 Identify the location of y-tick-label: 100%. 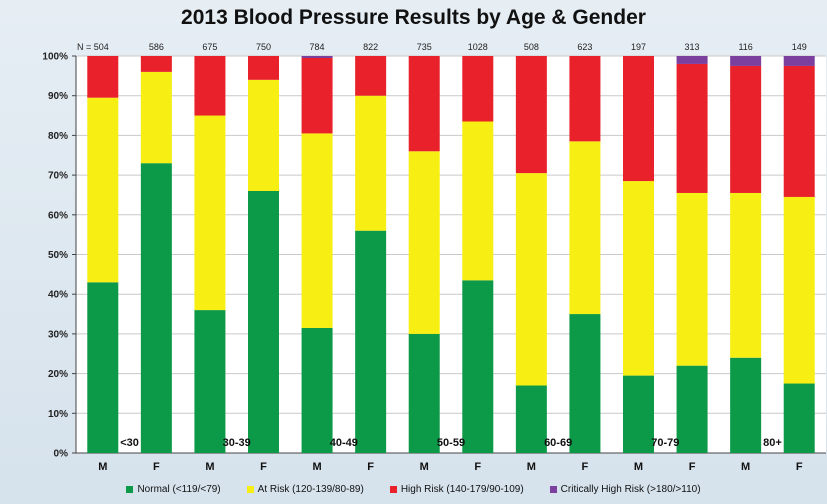
(55, 57).